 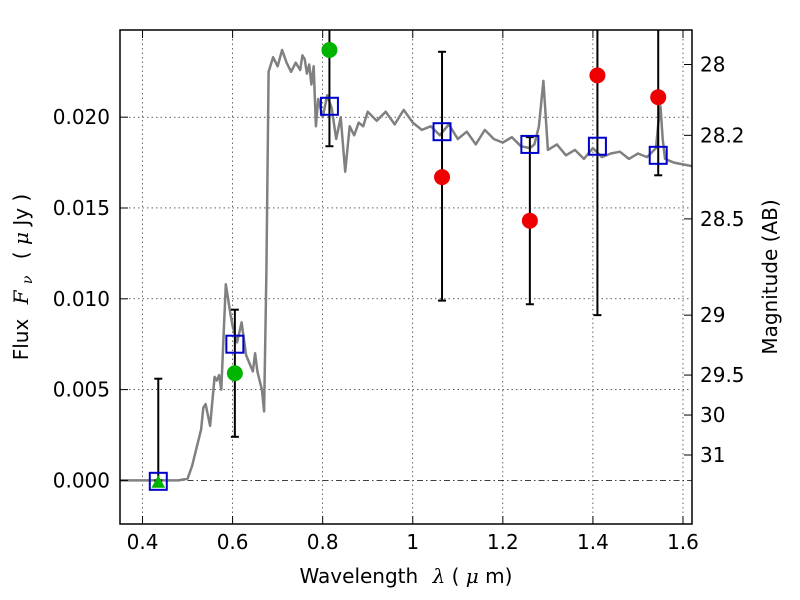 What do you see at coordinates (722, 219) in the screenshot?
I see `magnitude-tick-label: 28.5` at bounding box center [722, 219].